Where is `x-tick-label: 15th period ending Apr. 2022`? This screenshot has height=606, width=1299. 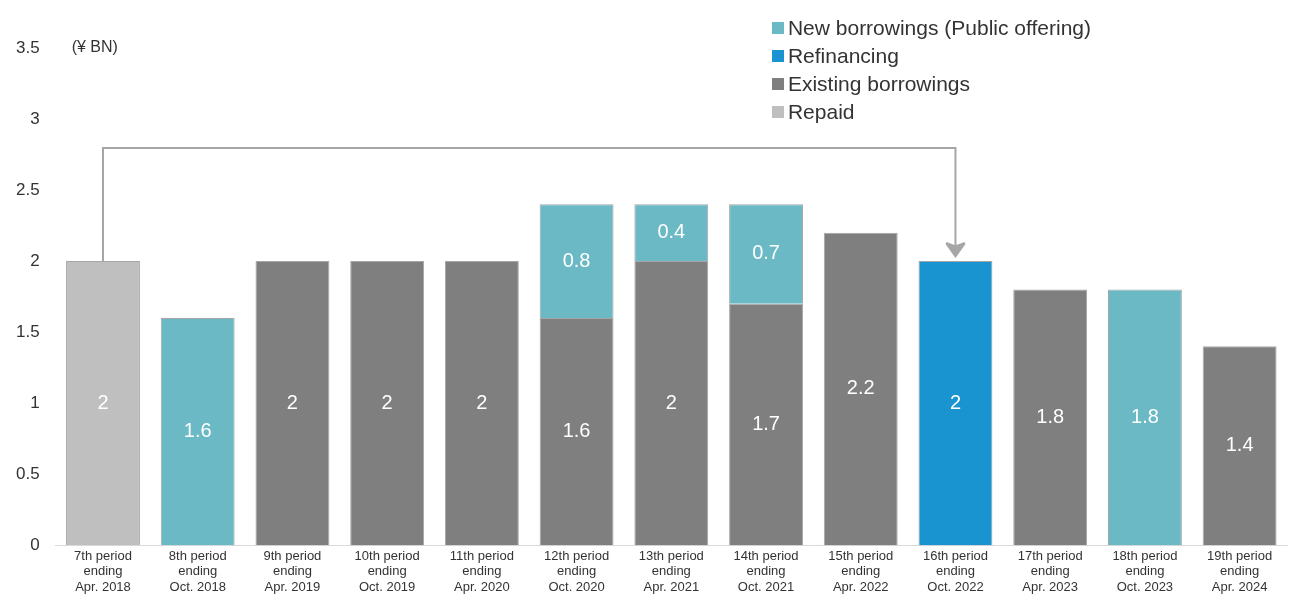
x-tick-label: 15th period ending Apr. 2022 is located at coordinates (861, 570).